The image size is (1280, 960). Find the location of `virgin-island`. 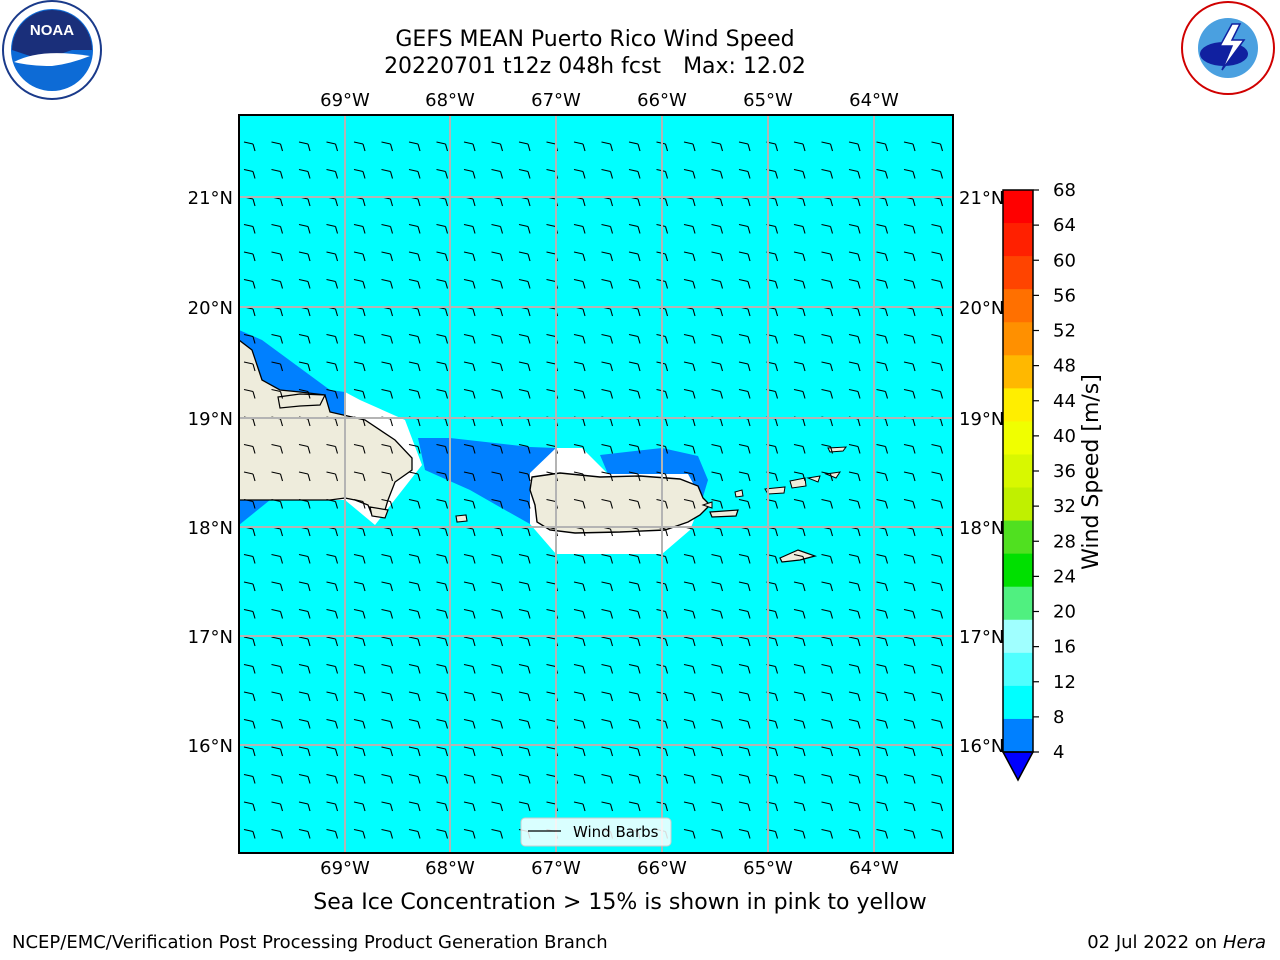

virgin-island is located at coordinates (813, 479).